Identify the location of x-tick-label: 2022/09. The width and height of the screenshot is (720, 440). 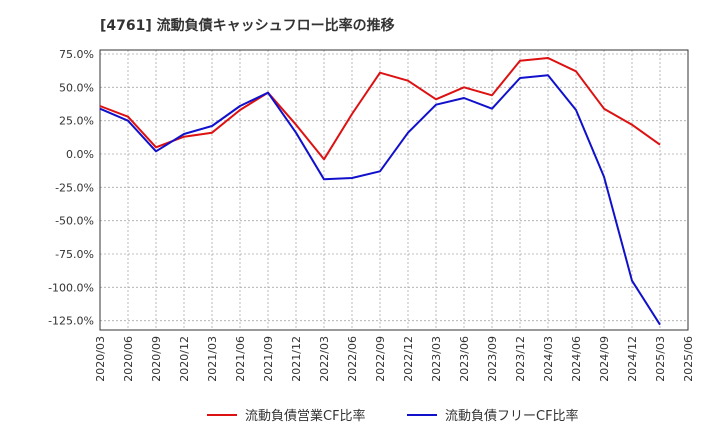
(380, 359).